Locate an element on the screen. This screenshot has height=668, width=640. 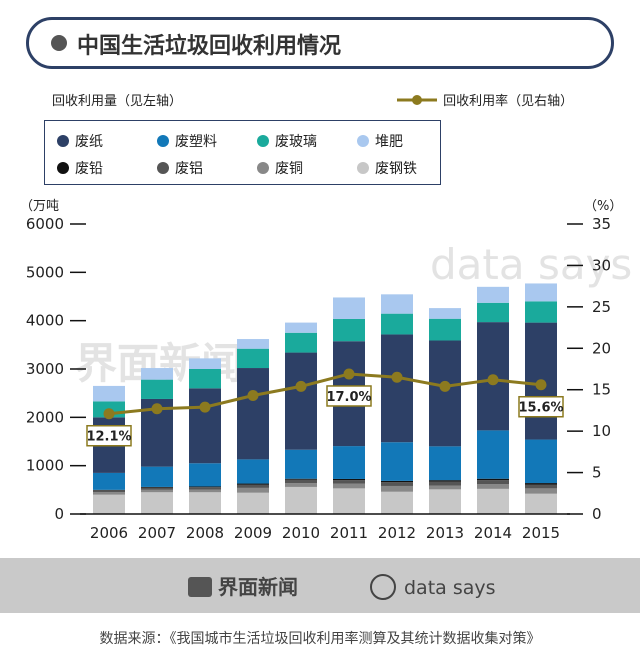
right-axis-note: 回收利用率（见右轴） is located at coordinates (508, 101).